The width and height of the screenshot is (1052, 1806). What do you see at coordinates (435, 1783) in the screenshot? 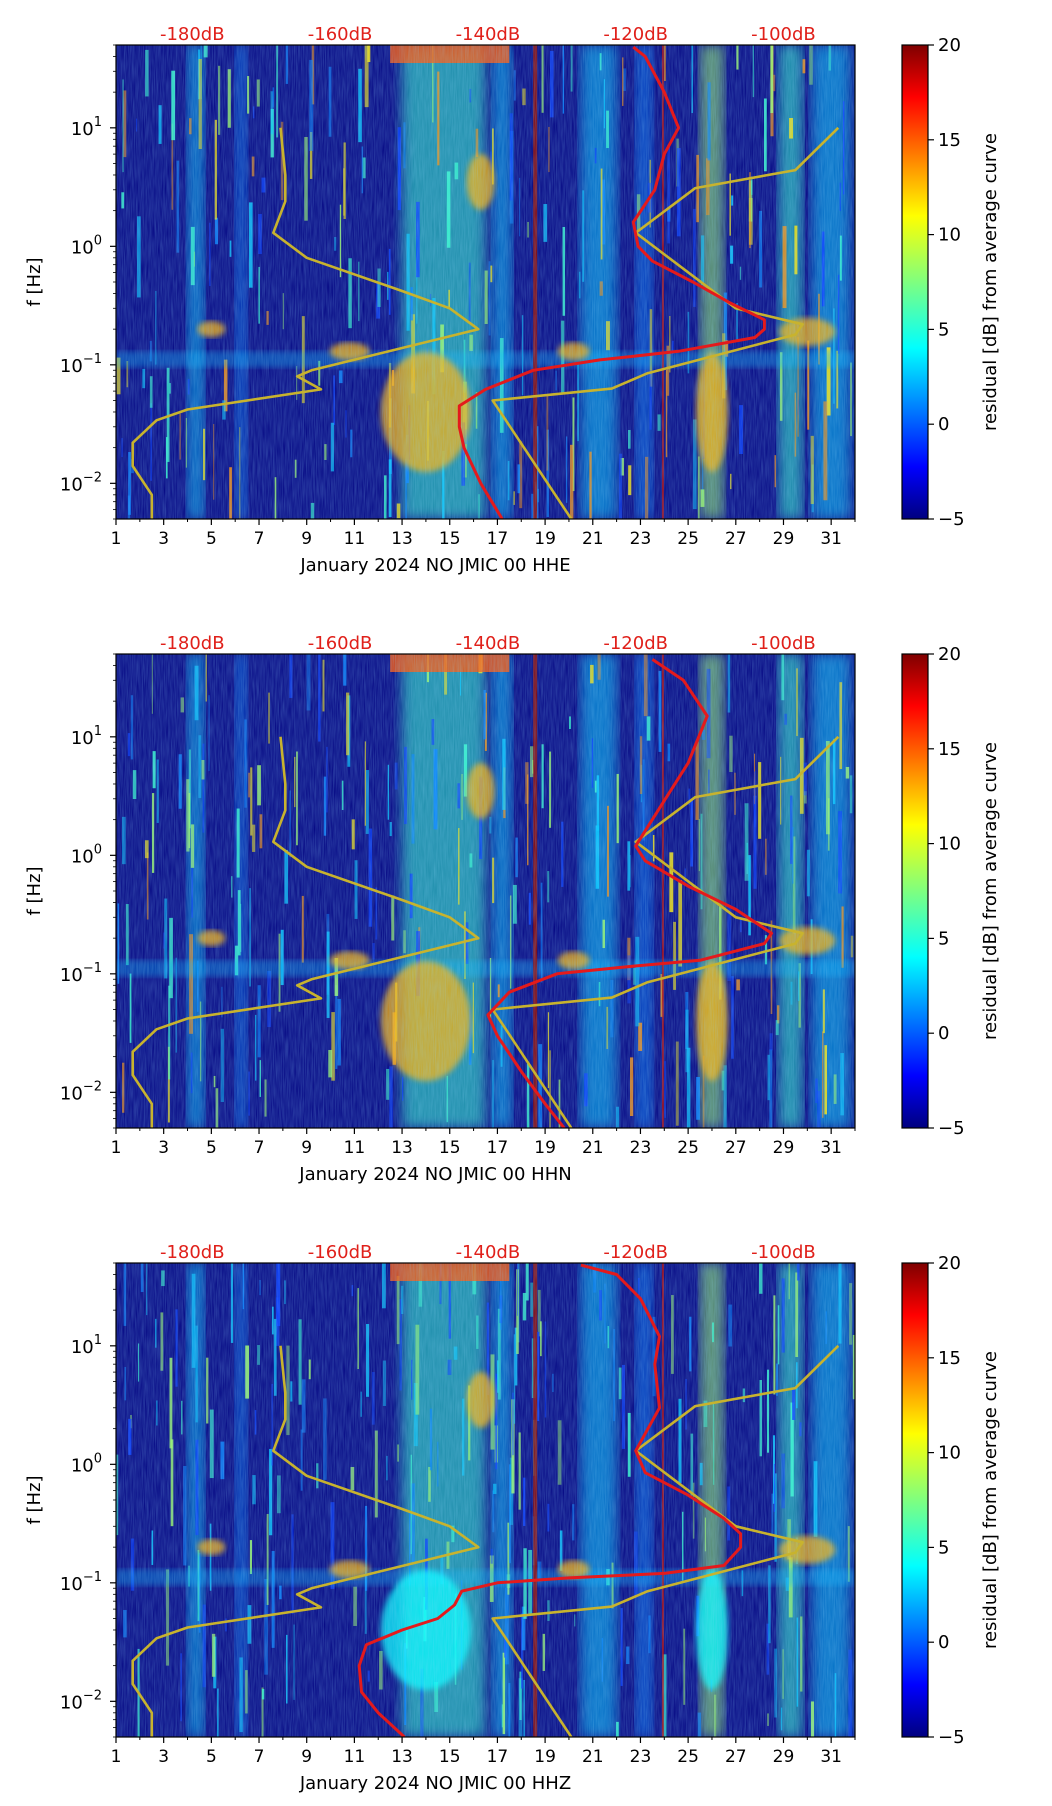
I see `x-axis-label: January 2024 NO JMIC 00 HHZ` at bounding box center [435, 1783].